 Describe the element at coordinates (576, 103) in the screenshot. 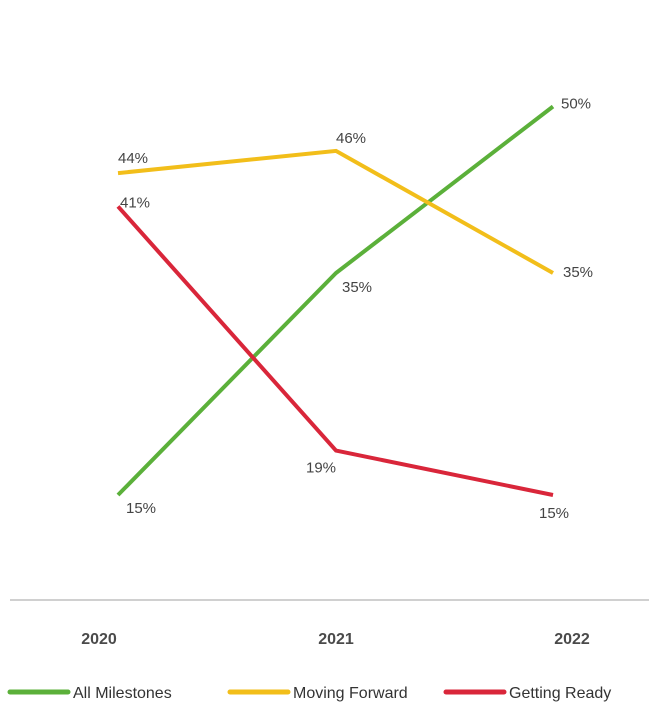

I see `data-label-all-milestones-2022: 50%` at that location.